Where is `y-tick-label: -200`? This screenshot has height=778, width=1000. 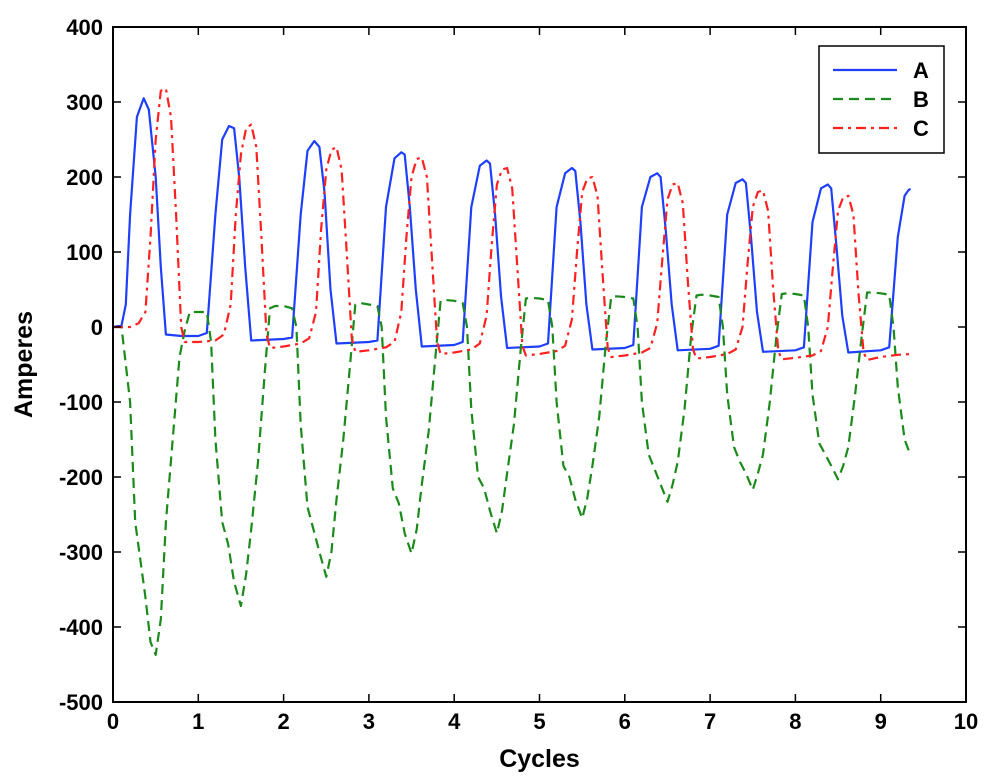 y-tick-label: -200 is located at coordinates (81, 477).